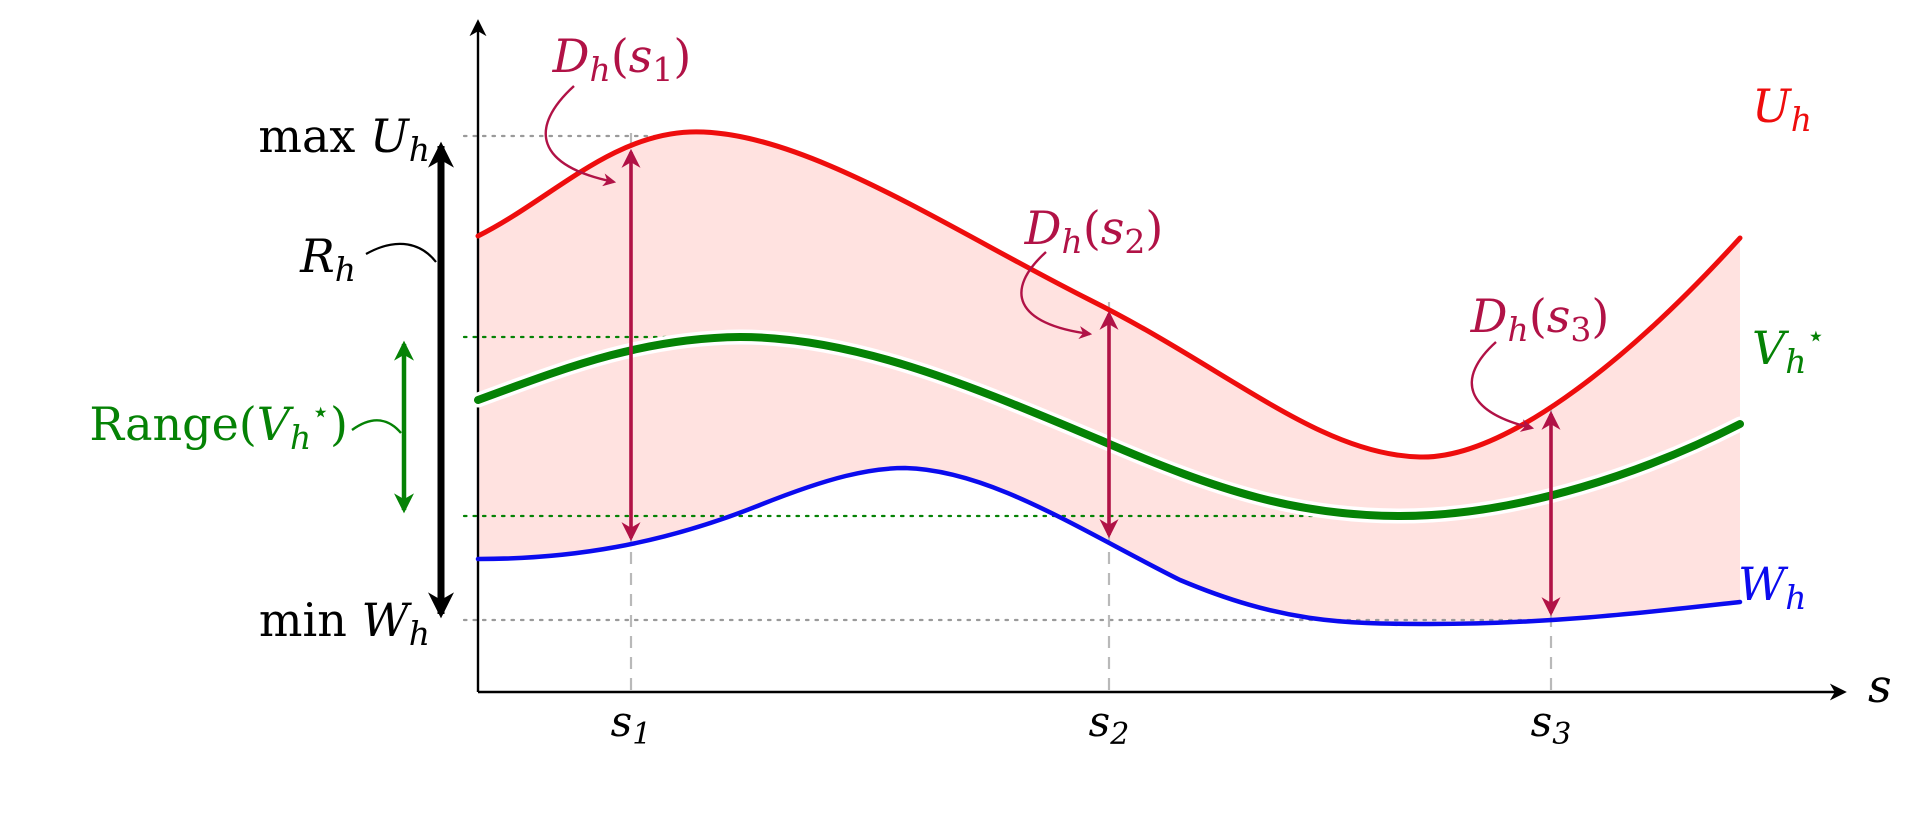 Image resolution: width=1912 pixels, height=824 pixels. What do you see at coordinates (1502, 386) in the screenshot?
I see `d3-leader-arrow` at bounding box center [1502, 386].